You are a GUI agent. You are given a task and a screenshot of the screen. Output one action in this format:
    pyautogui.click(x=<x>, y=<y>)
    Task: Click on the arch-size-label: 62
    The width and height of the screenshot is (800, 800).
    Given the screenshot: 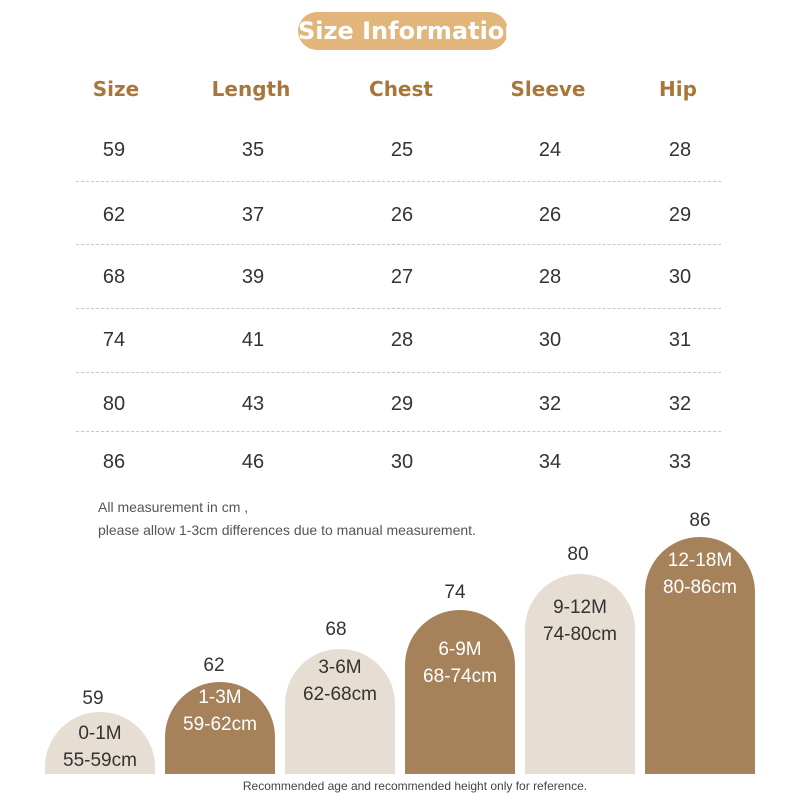 What is the action you would take?
    pyautogui.click(x=214, y=665)
    